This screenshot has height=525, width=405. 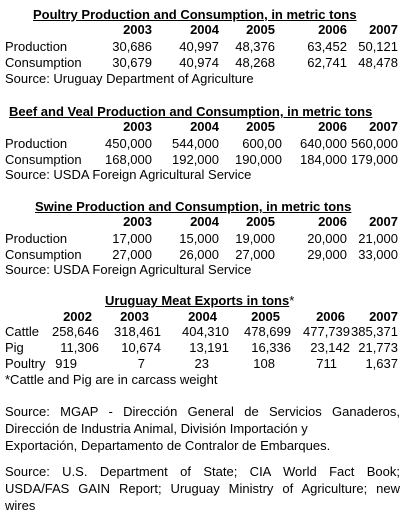 I want to click on table-cell: 478,699, so click(x=267, y=331).